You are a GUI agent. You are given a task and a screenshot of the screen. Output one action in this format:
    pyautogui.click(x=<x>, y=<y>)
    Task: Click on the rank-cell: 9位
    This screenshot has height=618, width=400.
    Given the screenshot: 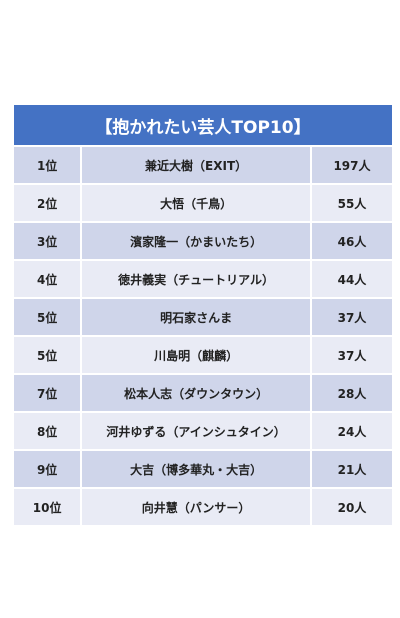 What is the action you would take?
    pyautogui.click(x=48, y=469)
    